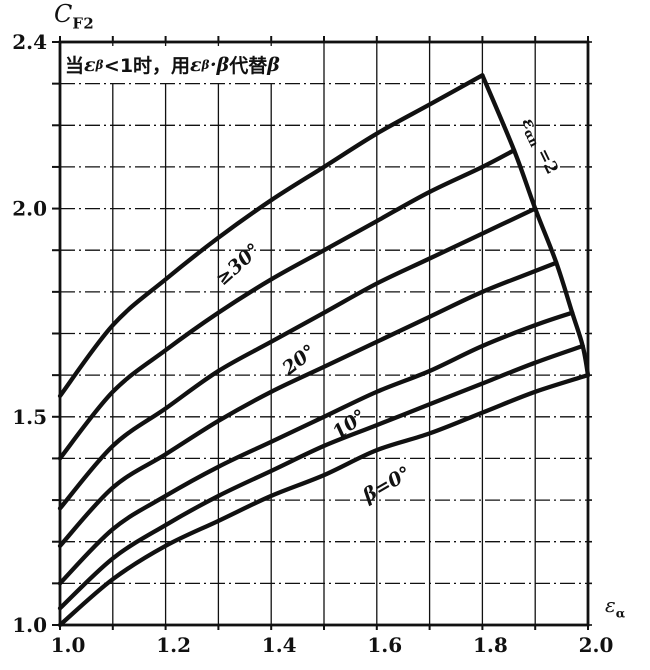 This screenshot has width=650, height=670. Describe the element at coordinates (74, 16) in the screenshot. I see `y-axis-title: CF2` at that location.